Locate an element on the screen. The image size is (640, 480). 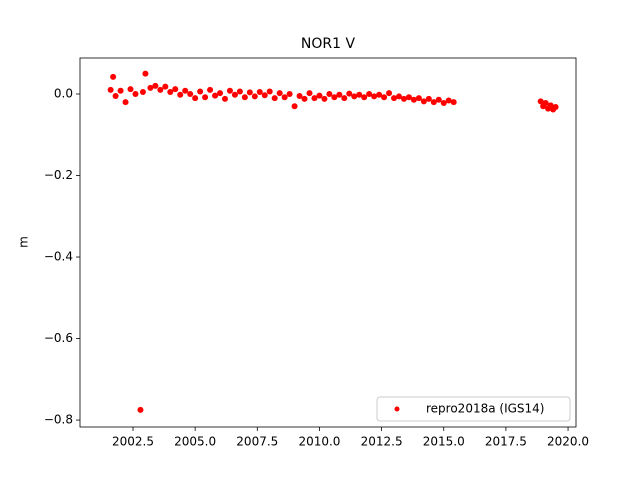
y-tick-label: −0.2 is located at coordinates (58, 175).